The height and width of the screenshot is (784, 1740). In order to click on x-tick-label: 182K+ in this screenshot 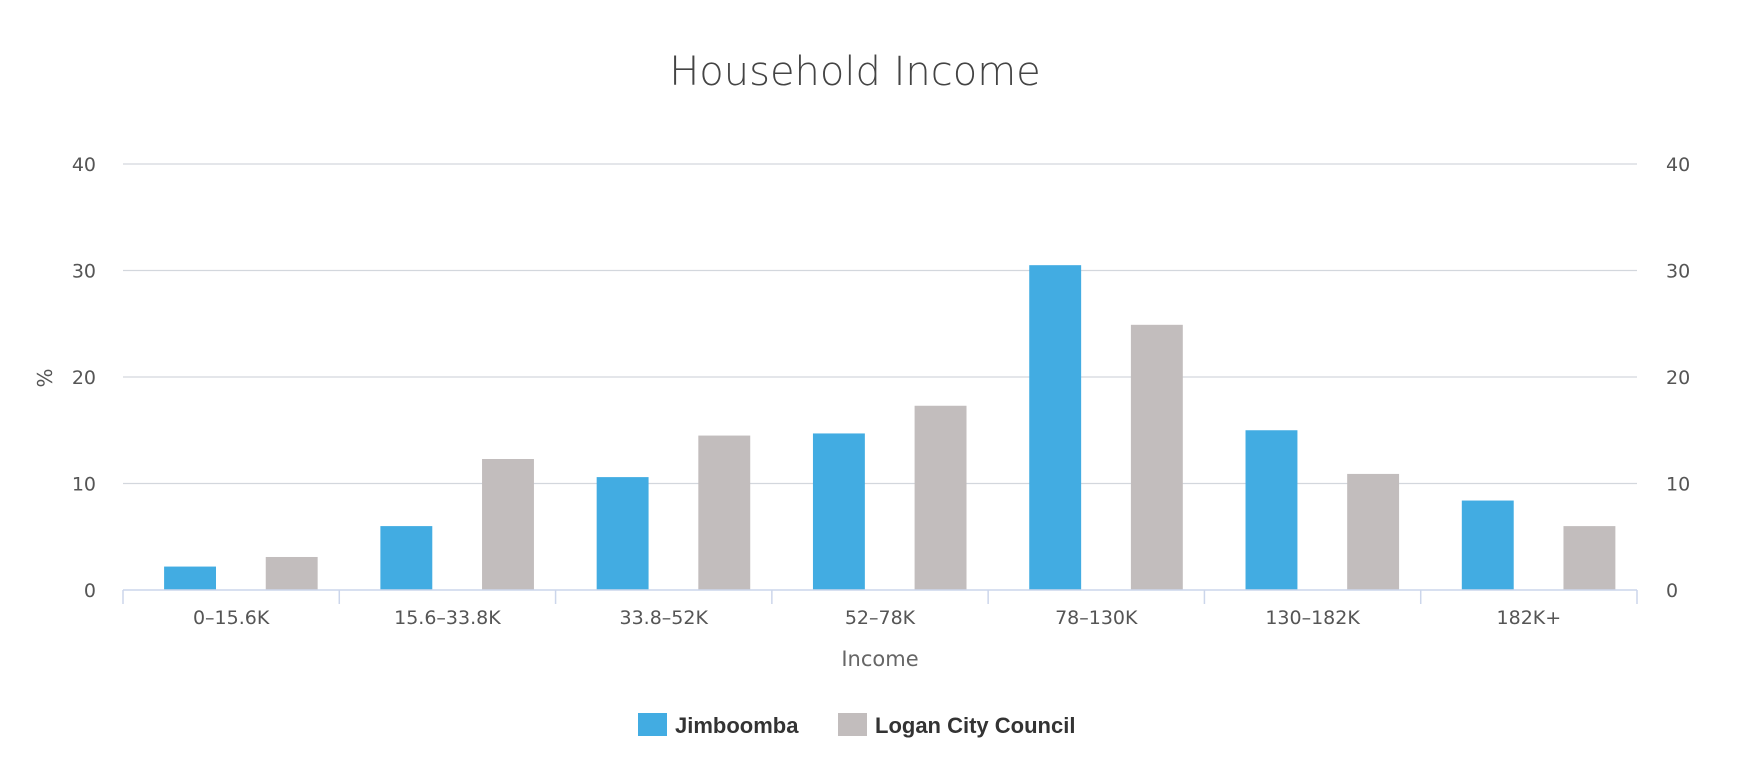, I will do `click(1529, 618)`.